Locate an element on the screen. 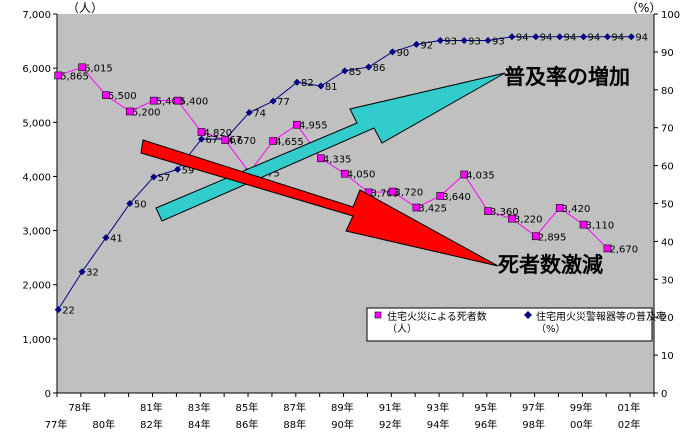 This screenshot has width=700, height=436. x-tick-label-bottom: 96年 is located at coordinates (485, 424).